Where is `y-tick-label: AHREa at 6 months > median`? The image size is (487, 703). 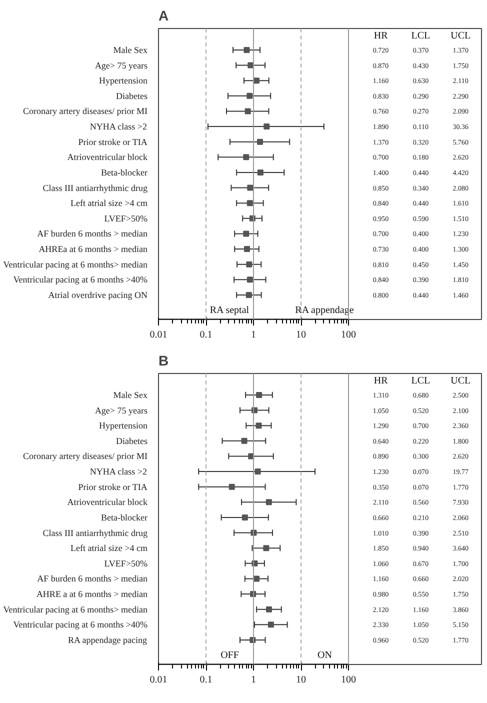 y-tick-label: AHREa at 6 months > median is located at coordinates (93, 249).